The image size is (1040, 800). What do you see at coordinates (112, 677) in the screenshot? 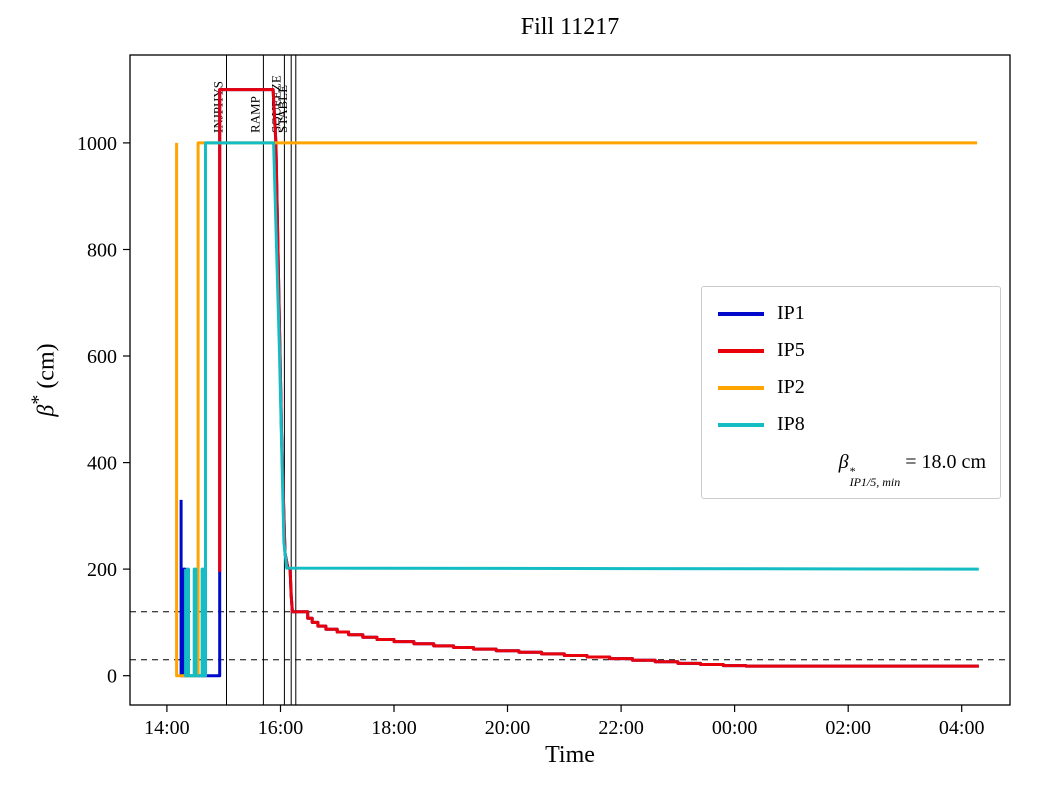
I see `y-tick-label: 0` at bounding box center [112, 677].